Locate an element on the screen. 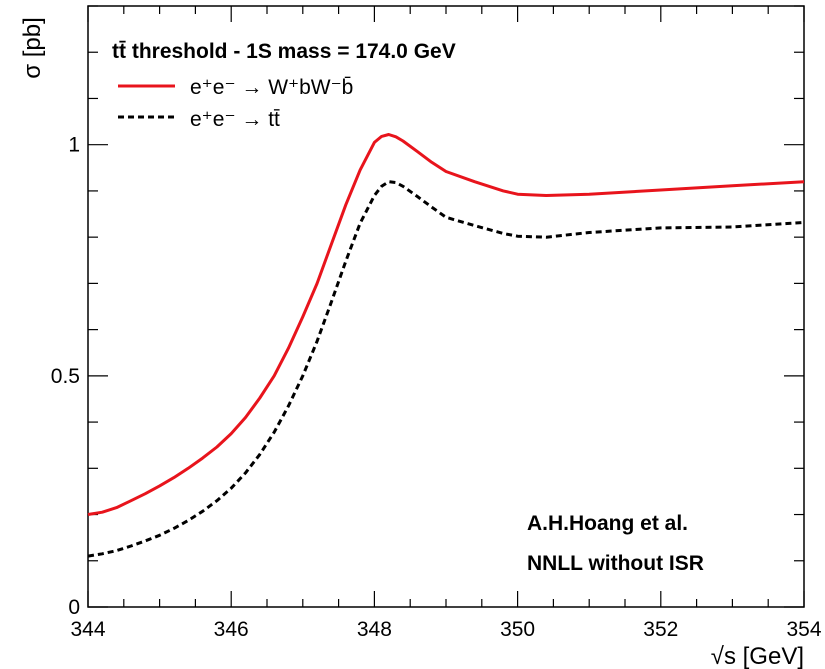 This screenshot has height=669, width=825. annotation-method: NNLL without ISR is located at coordinates (615, 563).